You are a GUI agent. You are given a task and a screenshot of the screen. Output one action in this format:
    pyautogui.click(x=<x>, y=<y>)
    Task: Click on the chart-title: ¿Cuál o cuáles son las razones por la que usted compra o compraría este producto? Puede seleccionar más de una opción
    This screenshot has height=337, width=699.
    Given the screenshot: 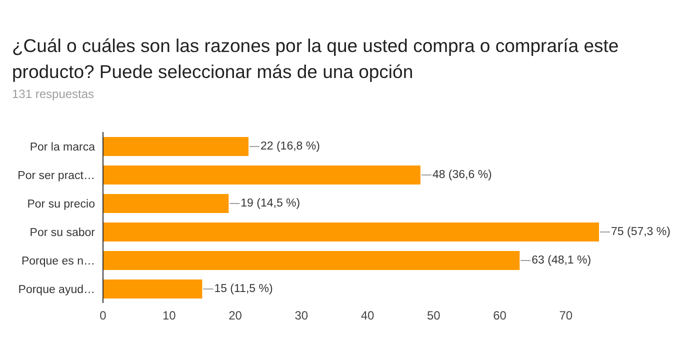 What is the action you would take?
    pyautogui.click(x=316, y=59)
    